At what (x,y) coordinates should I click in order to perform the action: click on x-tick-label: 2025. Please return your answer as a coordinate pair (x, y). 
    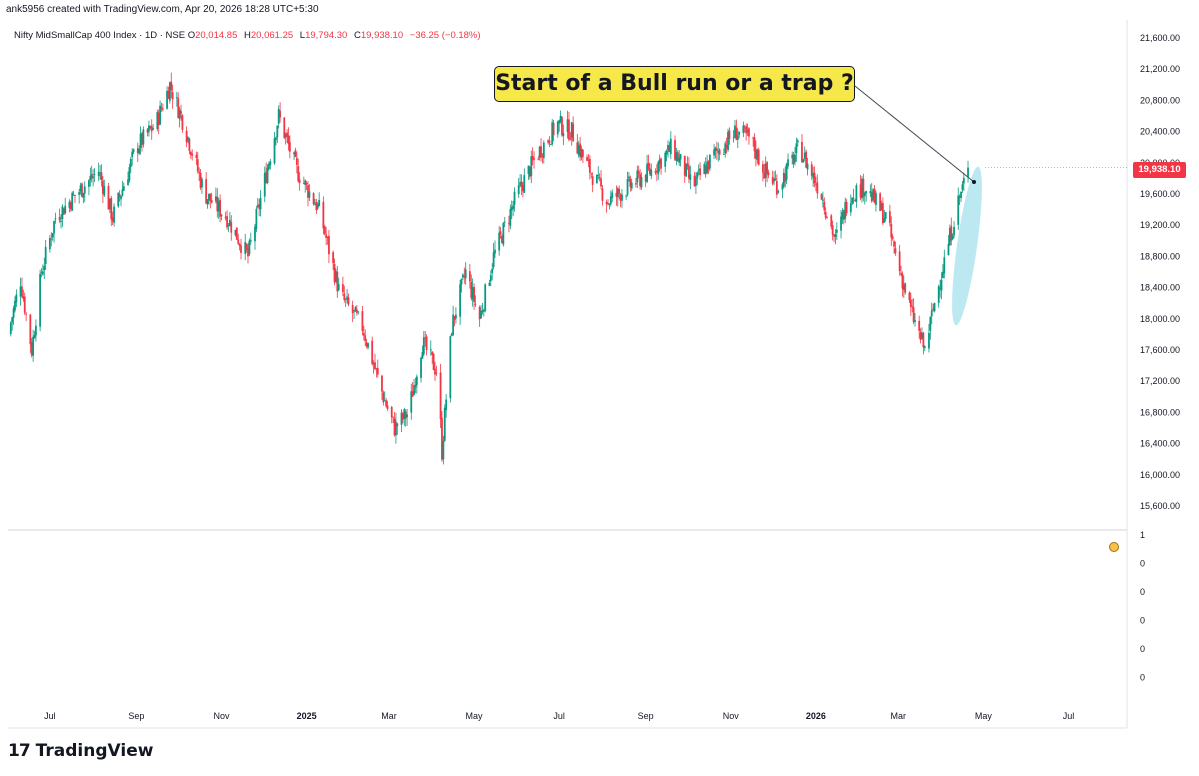
    Looking at the image, I should click on (307, 716).